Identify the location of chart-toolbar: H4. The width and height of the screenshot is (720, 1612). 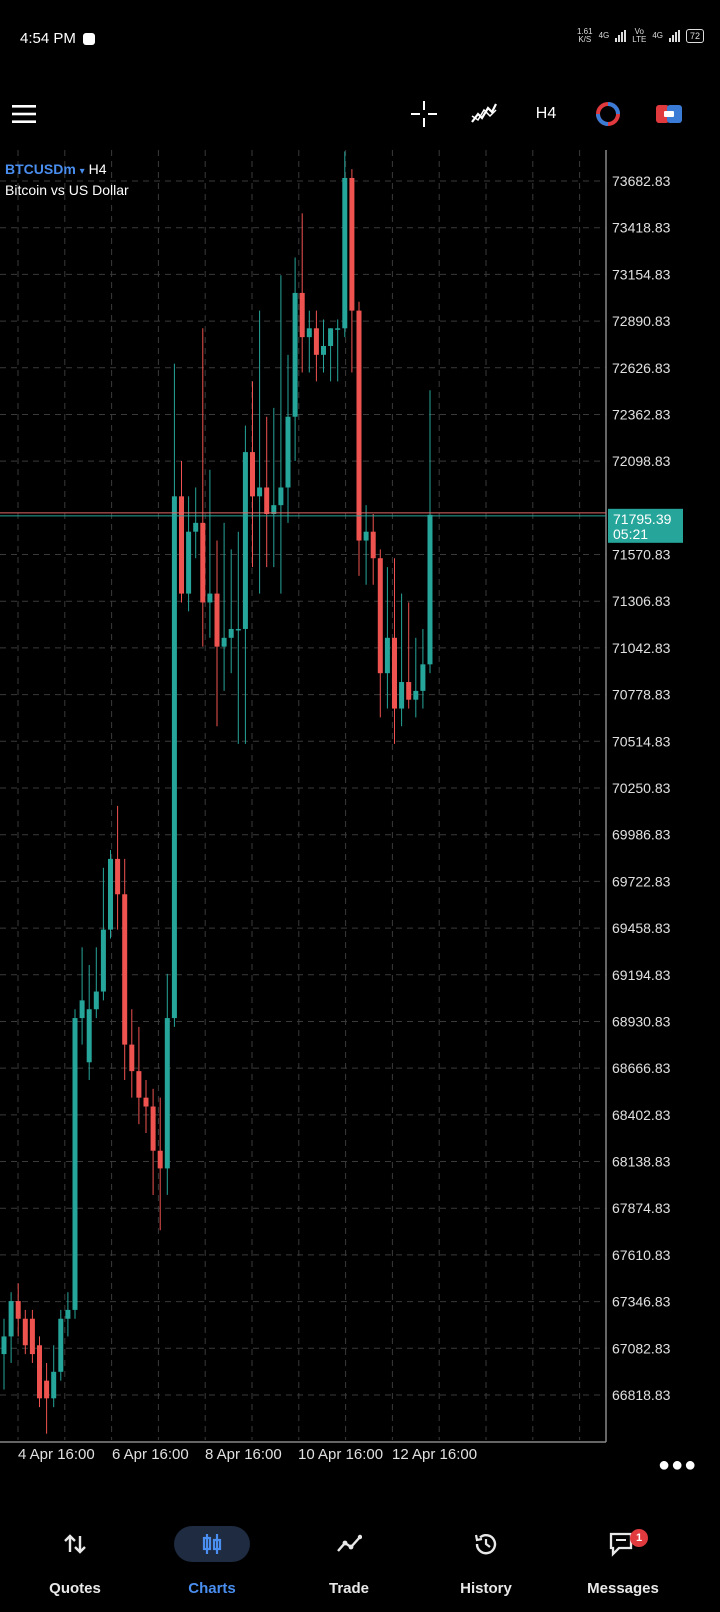
(360, 113).